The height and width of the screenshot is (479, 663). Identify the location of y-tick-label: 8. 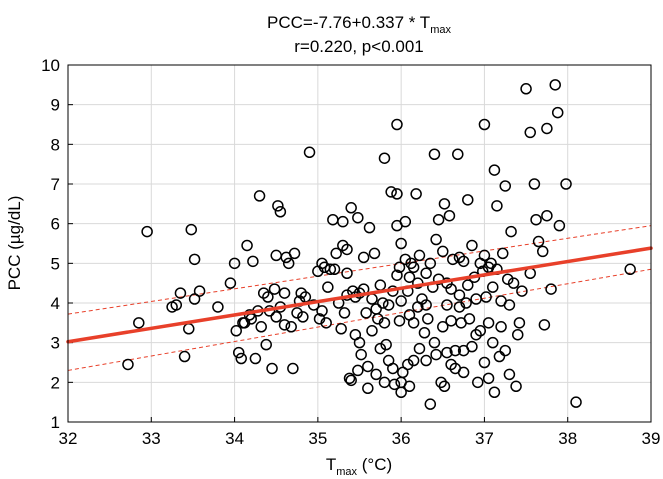
(55, 144).